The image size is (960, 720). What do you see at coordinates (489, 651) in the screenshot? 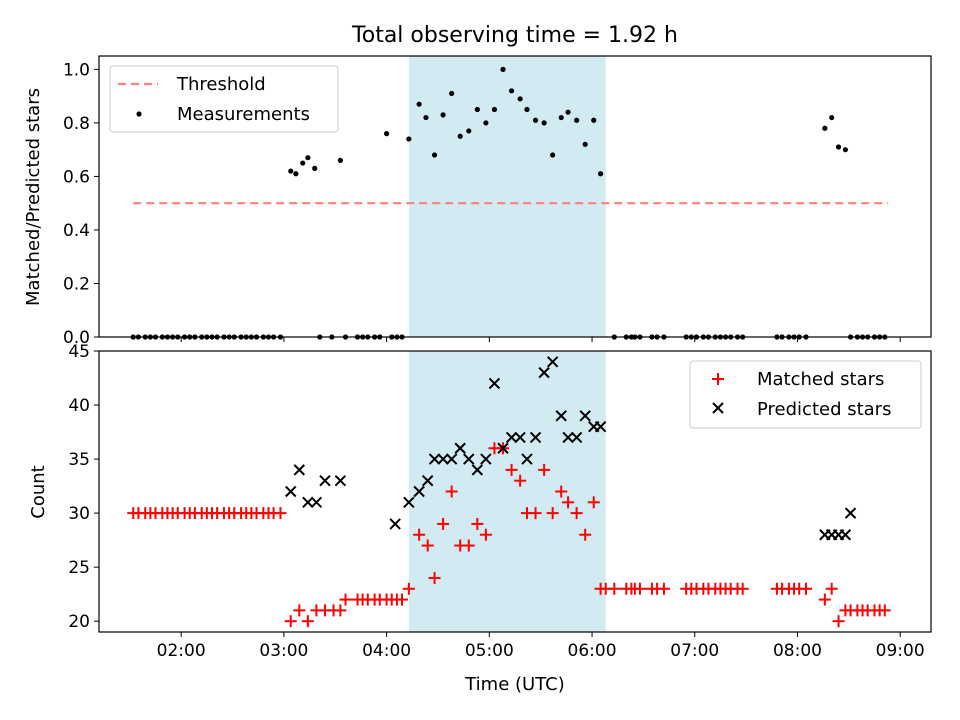
I see `bottom-x-tick-label: 05:00` at bounding box center [489, 651].